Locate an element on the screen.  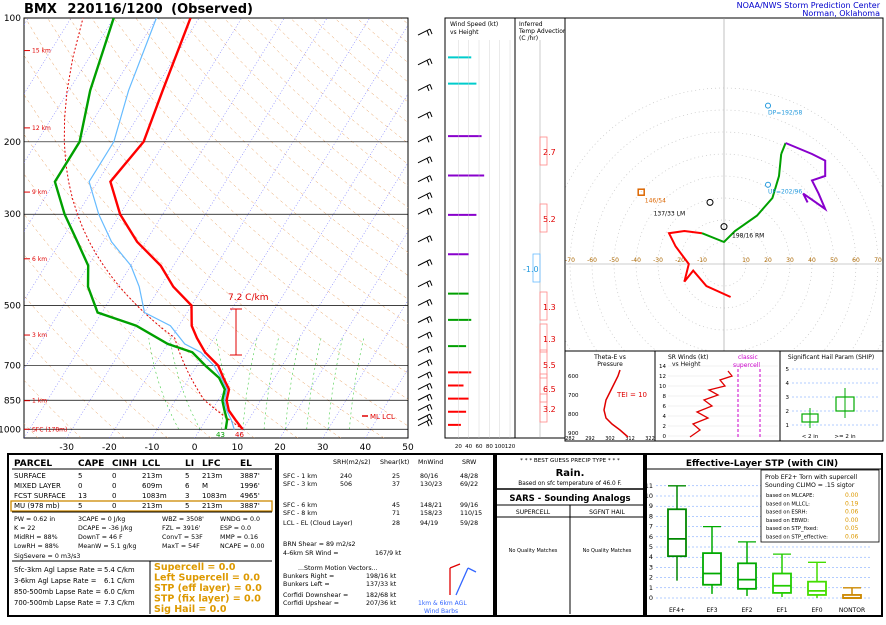
thermo-index: MeanW = 5.1 g/kg is located at coordinates (107, 546).